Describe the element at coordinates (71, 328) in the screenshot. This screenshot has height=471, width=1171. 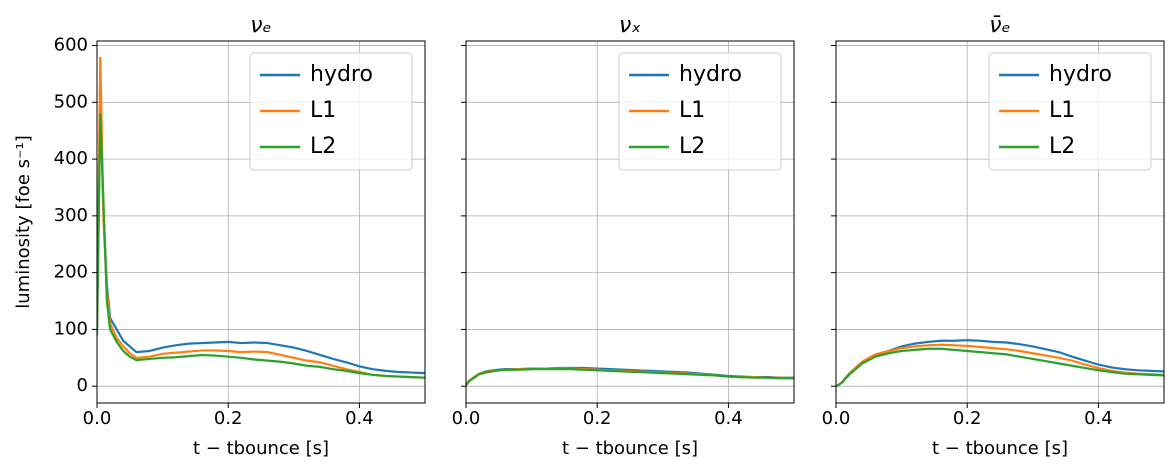
I see `y-tick-label: 100` at that location.